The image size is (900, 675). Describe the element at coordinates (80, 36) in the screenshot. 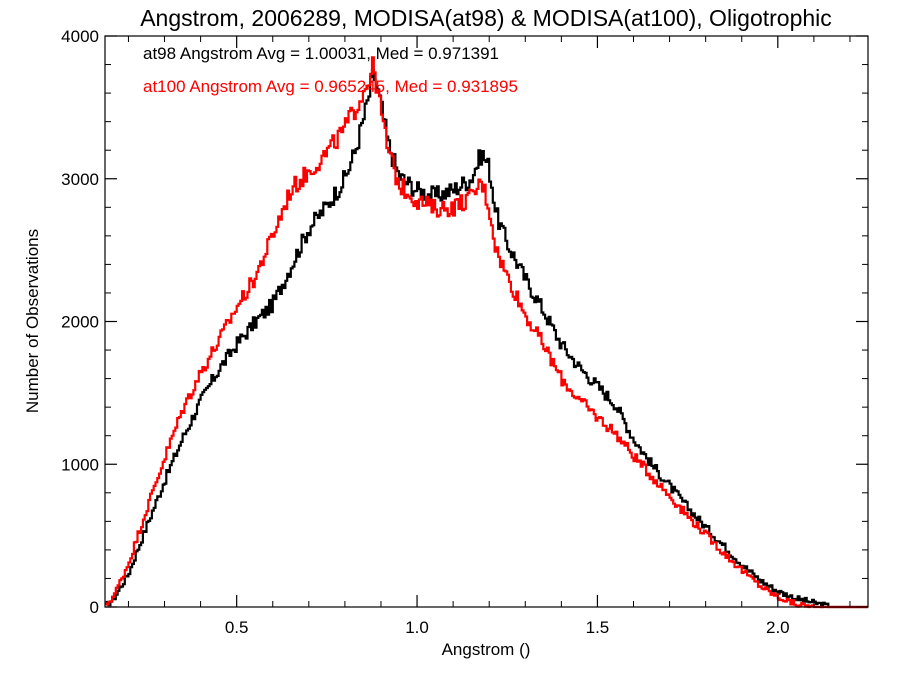

I see `y-tick-label: 4000` at that location.